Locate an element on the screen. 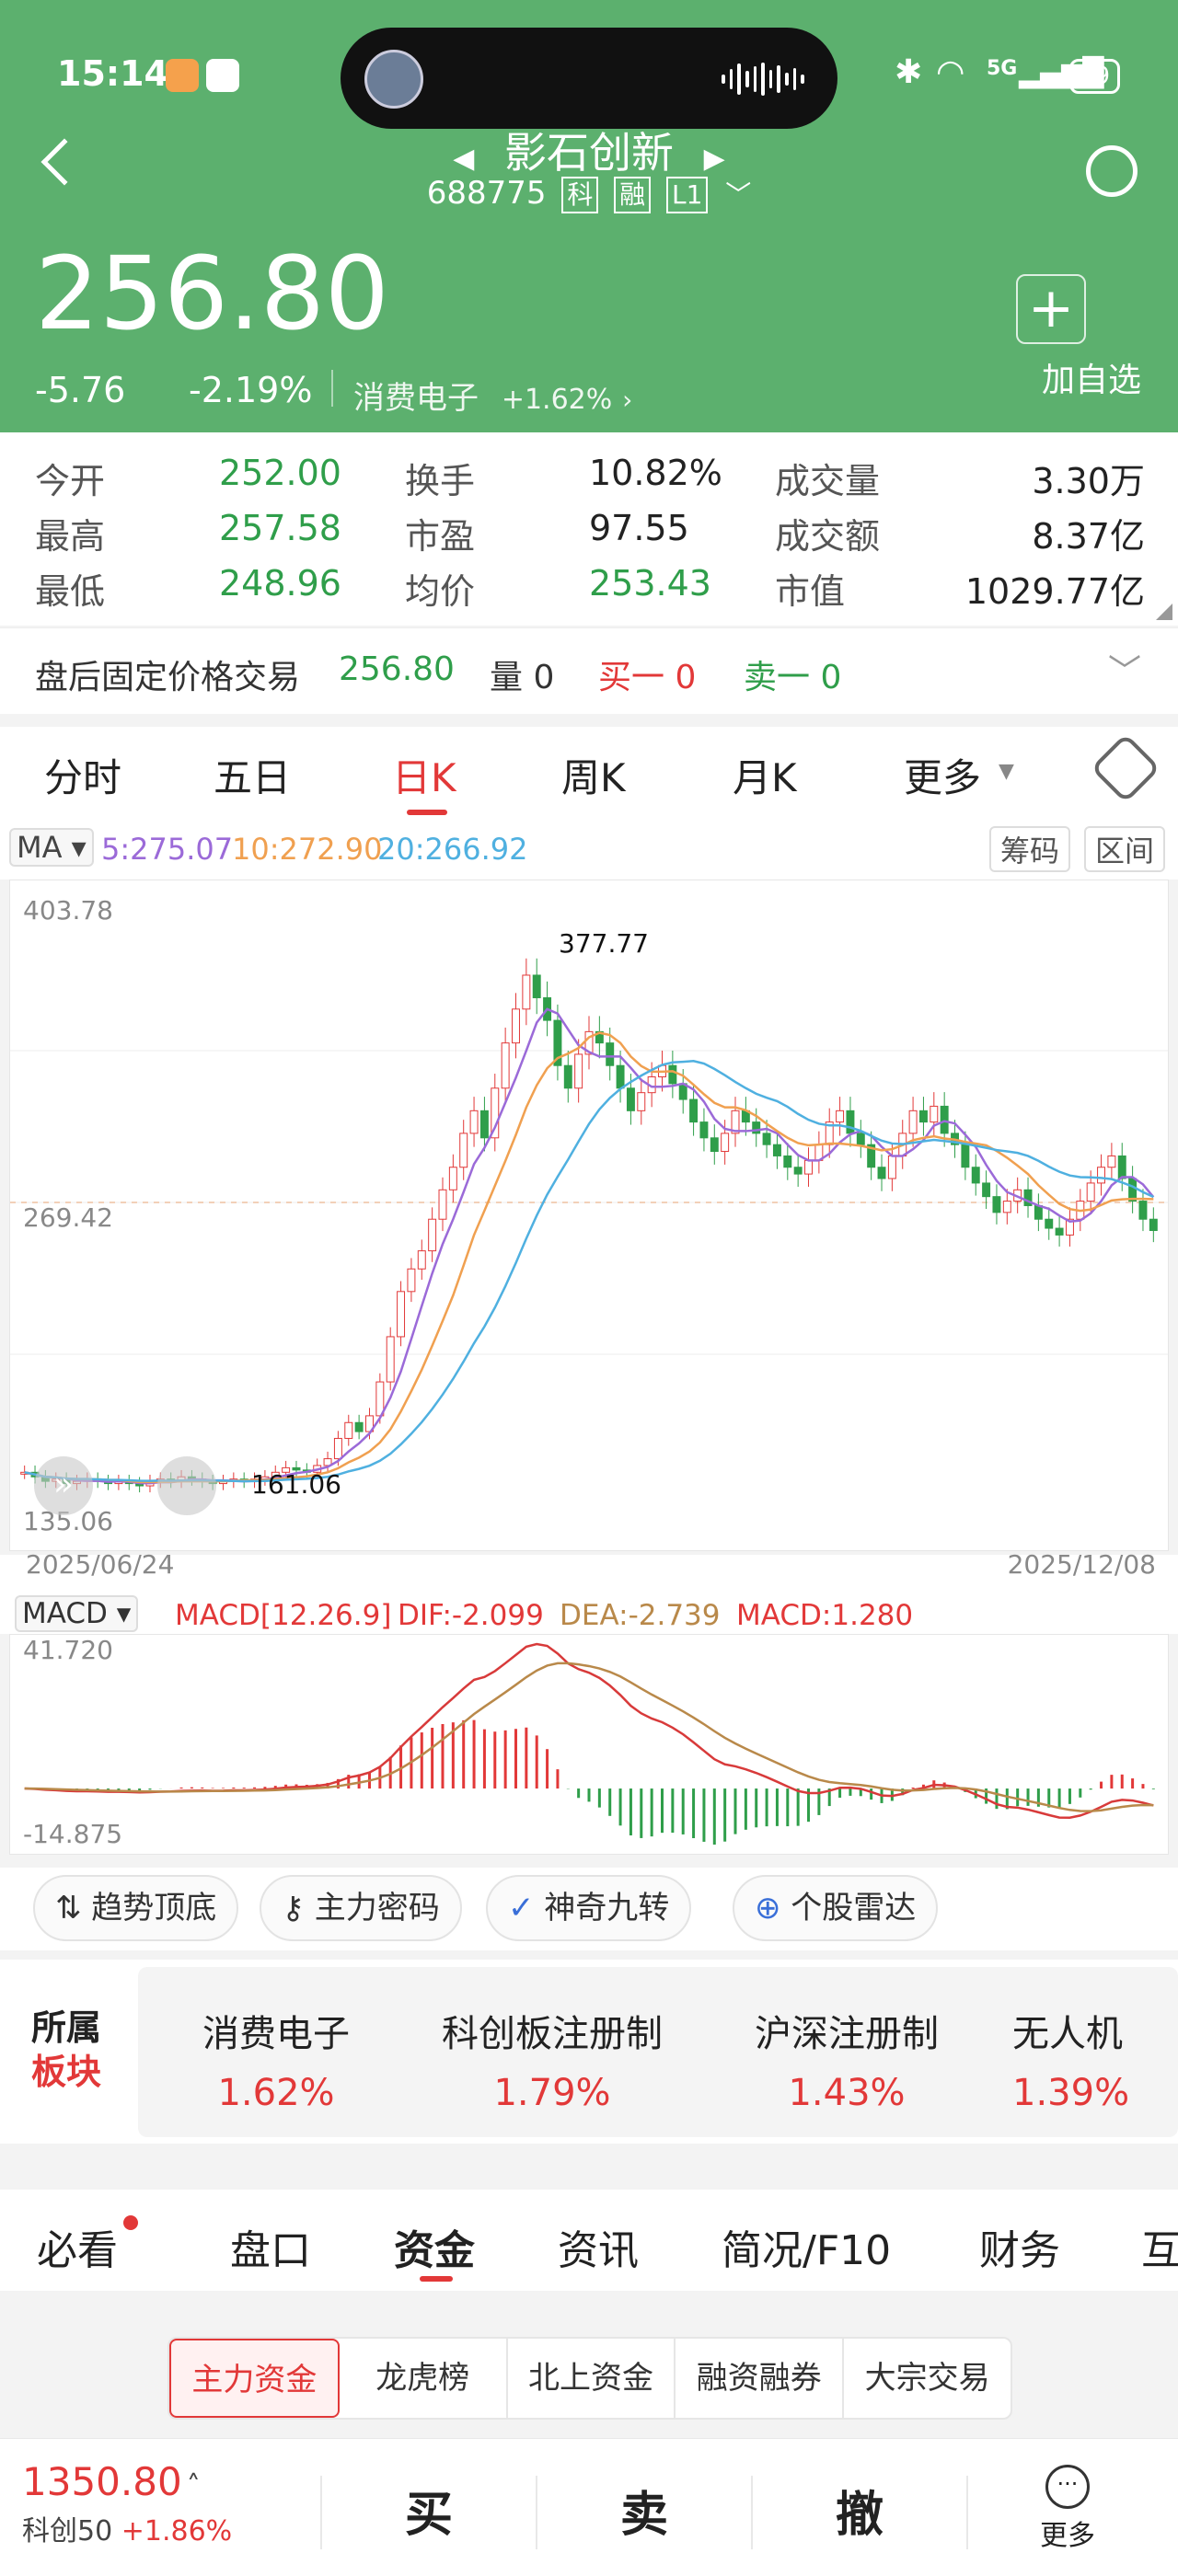  fullscreen-icon is located at coordinates (186, 1485).